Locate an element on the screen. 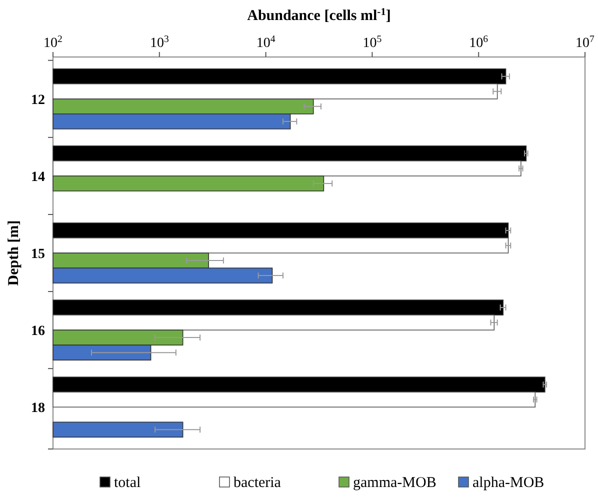 Image resolution: width=598 pixels, height=501 pixels. legend-label: bacteria is located at coordinates (258, 483).